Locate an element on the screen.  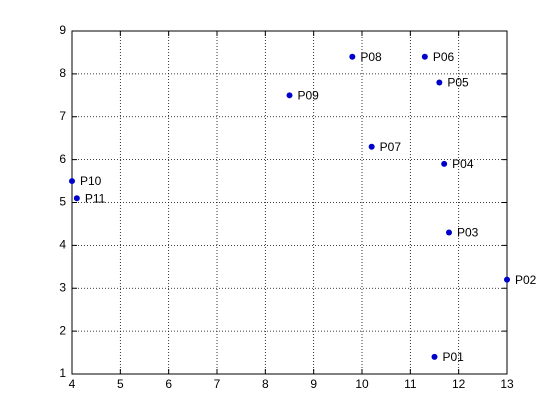
x-tick-label: 5 is located at coordinates (120, 384).